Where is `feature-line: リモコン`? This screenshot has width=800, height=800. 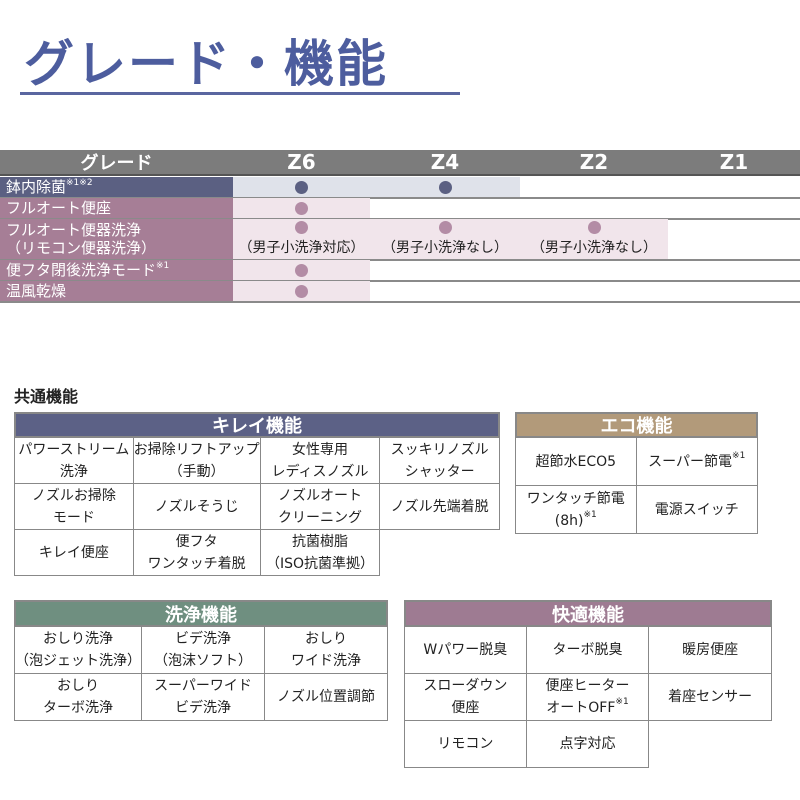
feature-line: リモコン is located at coordinates (465, 744).